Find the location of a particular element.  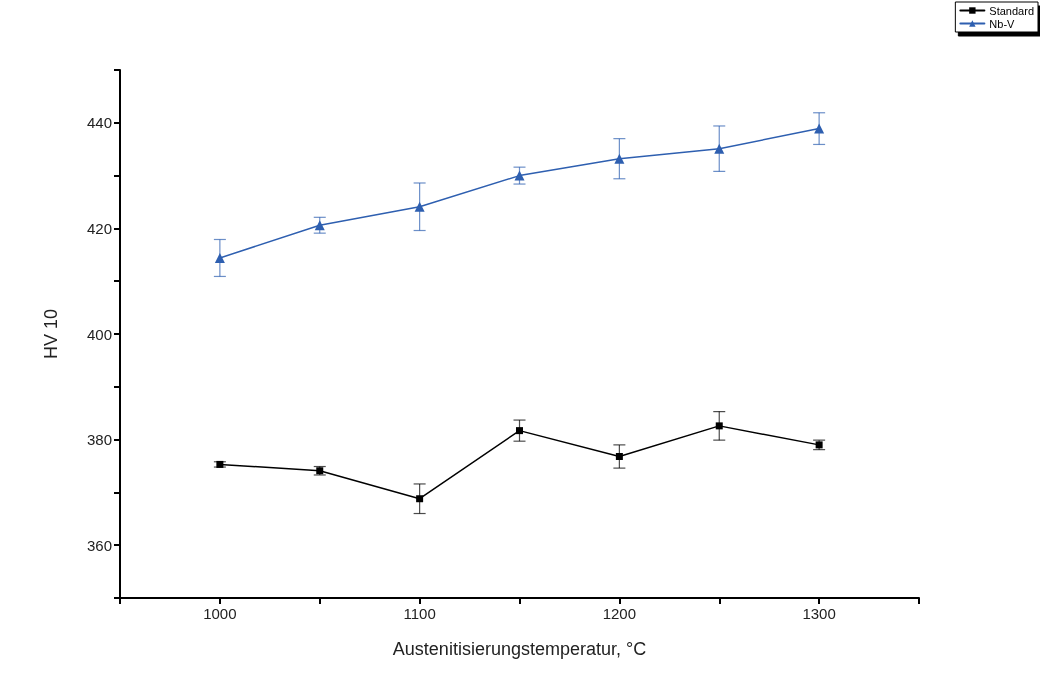

x-tick-label: 1300 is located at coordinates (819, 613).